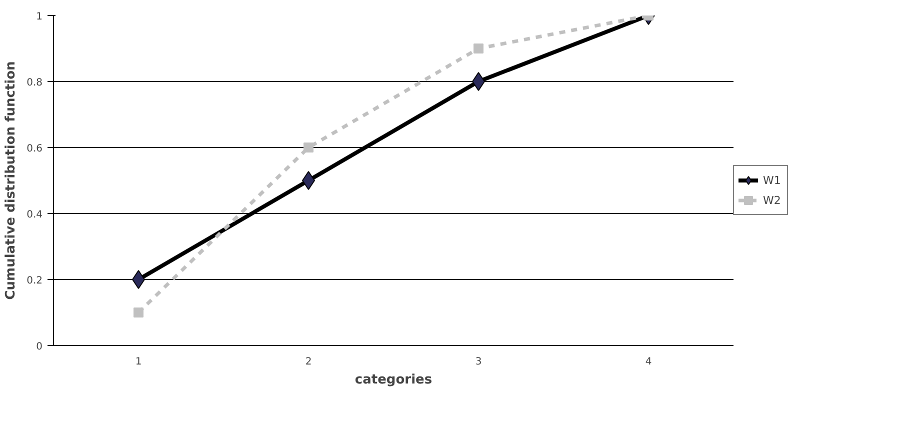  Describe the element at coordinates (39, 347) in the screenshot. I see `y-tick-label: 0` at that location.